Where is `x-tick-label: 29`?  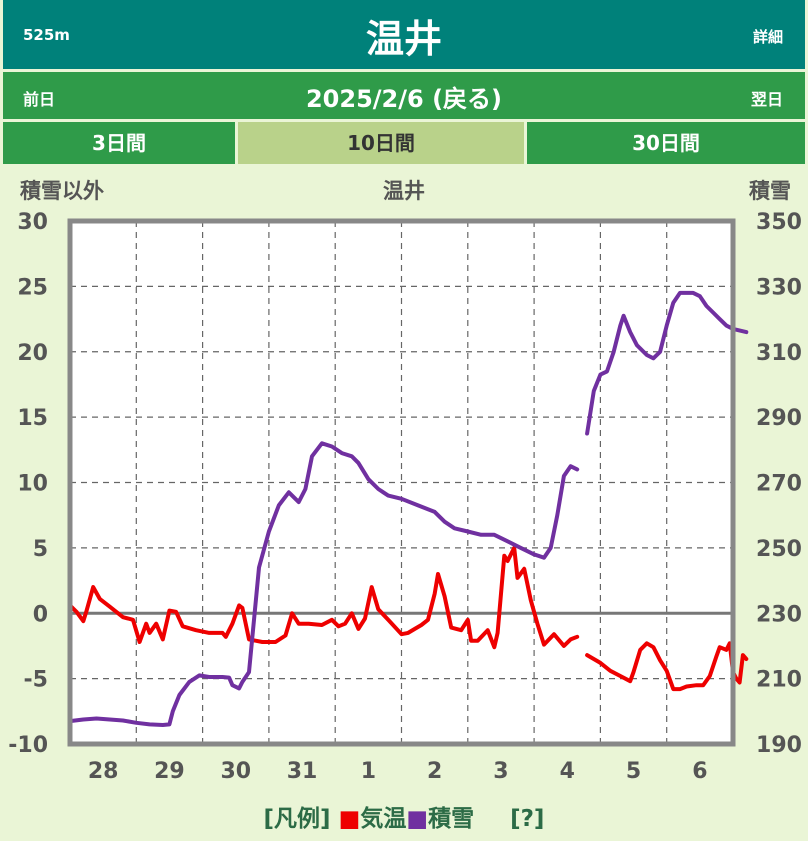
x-tick-label: 29 is located at coordinates (169, 771).